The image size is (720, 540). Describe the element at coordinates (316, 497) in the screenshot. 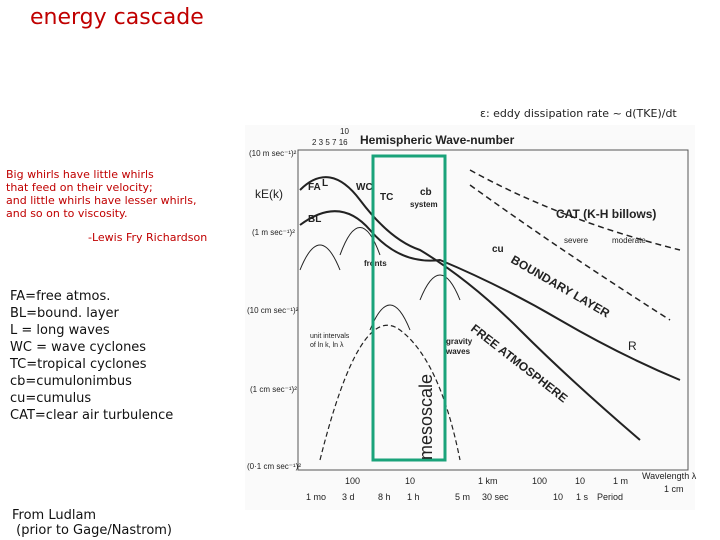

I see `period-label: 1 mo` at that location.